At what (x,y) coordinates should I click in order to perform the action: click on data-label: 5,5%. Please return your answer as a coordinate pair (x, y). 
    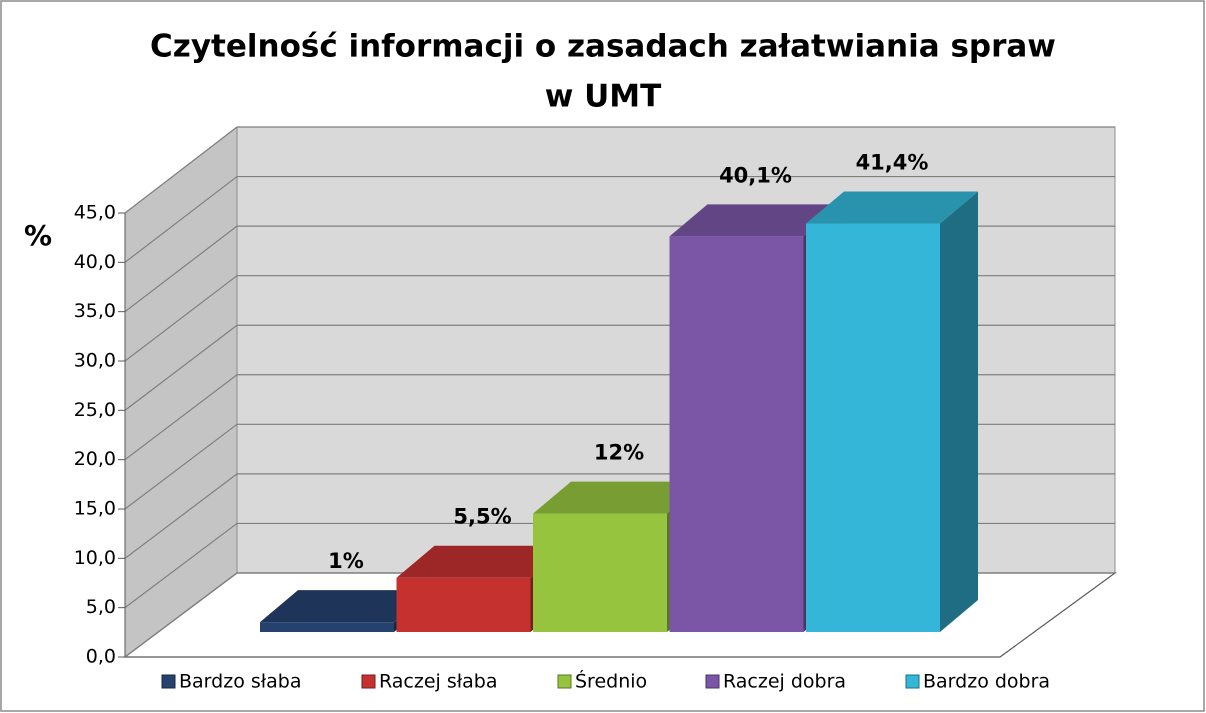
    Looking at the image, I should click on (482, 517).